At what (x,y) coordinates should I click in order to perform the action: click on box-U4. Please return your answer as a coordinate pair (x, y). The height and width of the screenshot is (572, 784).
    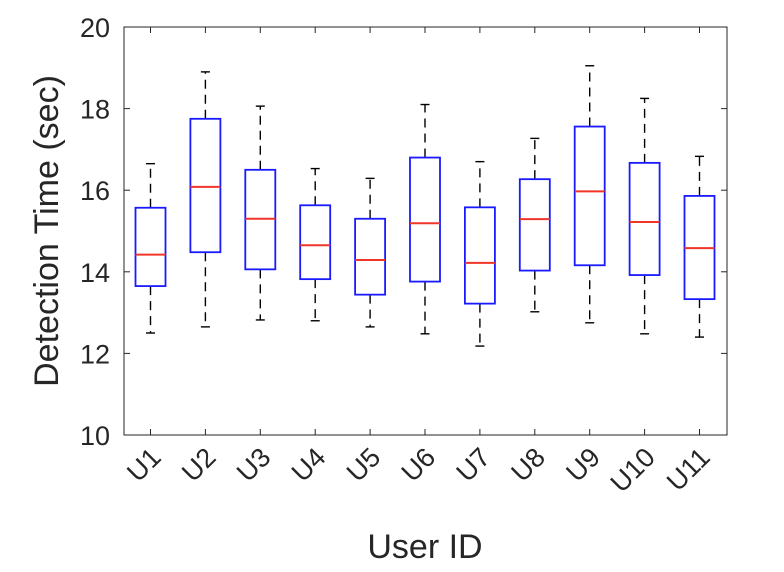
    Looking at the image, I should click on (315, 244).